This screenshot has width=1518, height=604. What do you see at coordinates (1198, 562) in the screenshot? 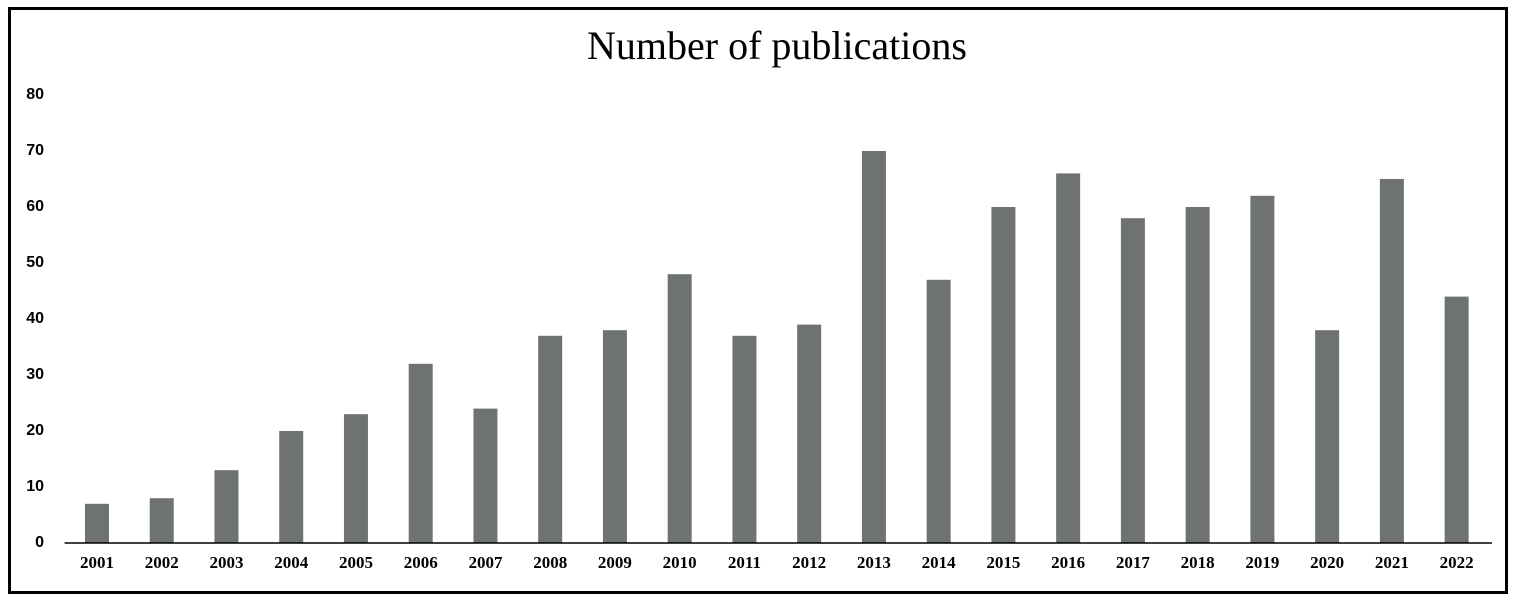
I see `x-tick-label: 2018` at bounding box center [1198, 562].